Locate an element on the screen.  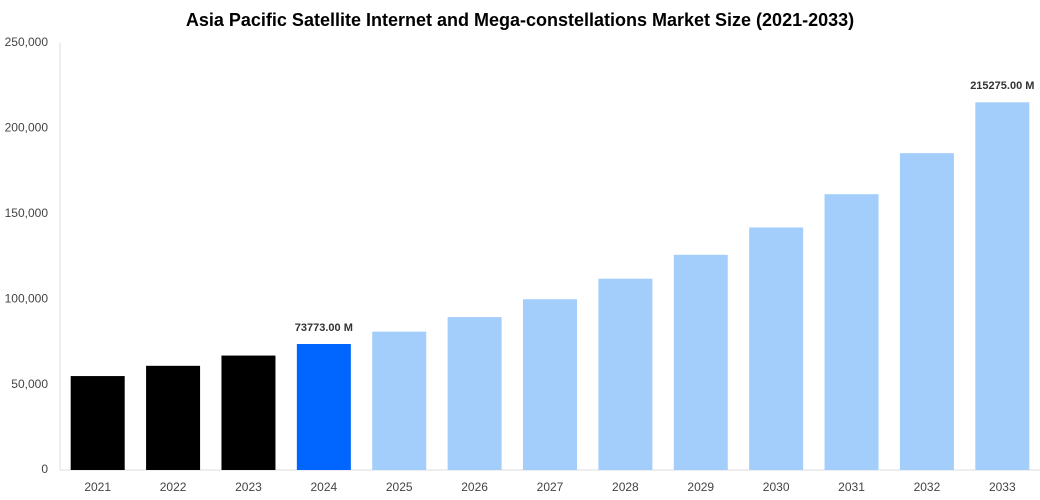
x-tick-label: 2032 is located at coordinates (927, 487).